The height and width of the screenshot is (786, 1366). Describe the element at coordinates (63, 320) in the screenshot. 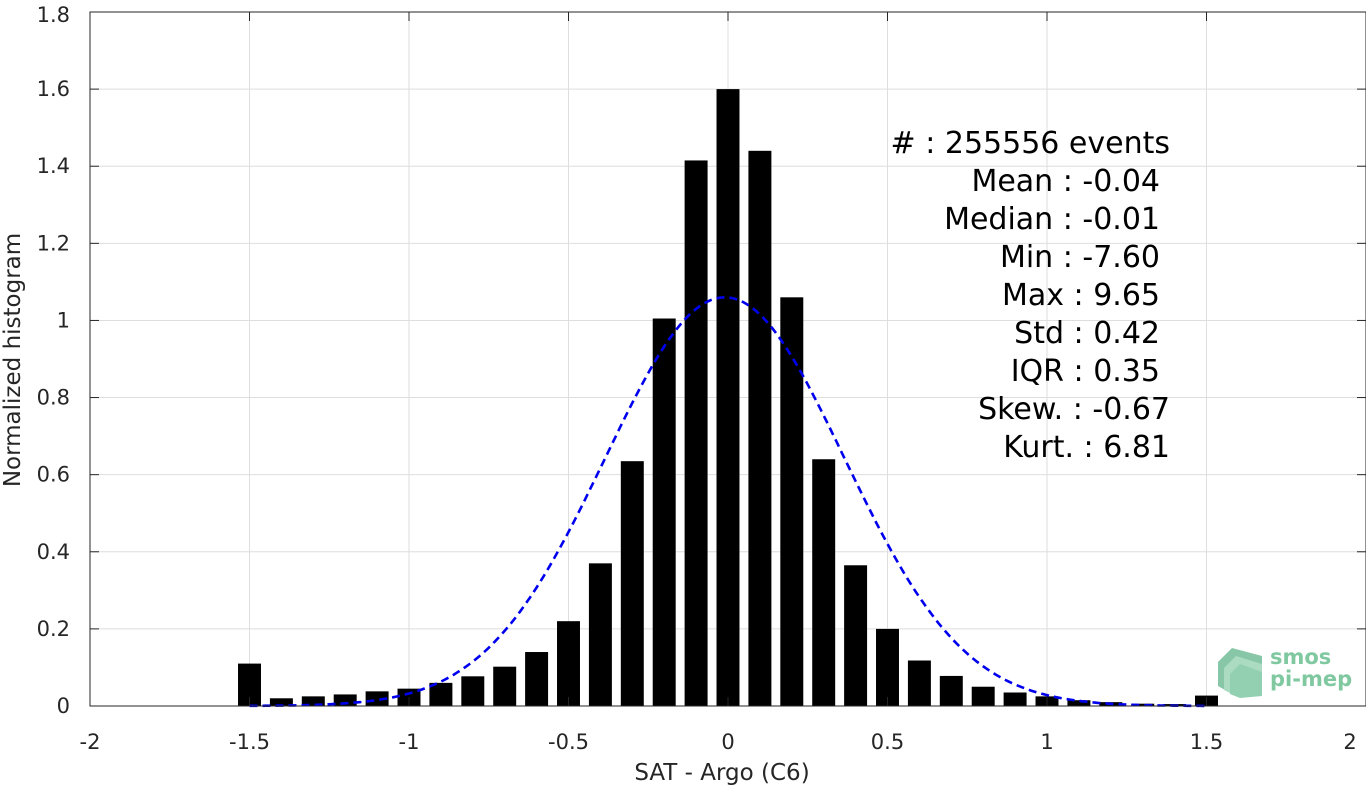

I see `y-tick-label-5: 1` at that location.